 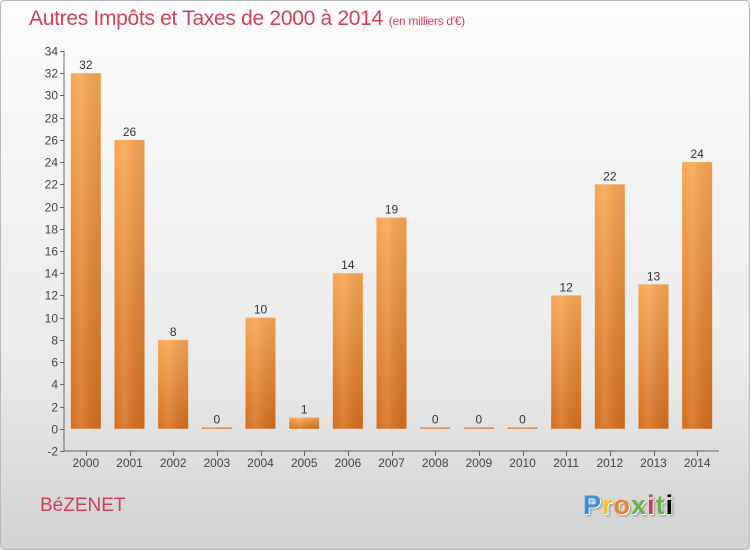 I want to click on x-tick-label: 2010, so click(x=522, y=463).